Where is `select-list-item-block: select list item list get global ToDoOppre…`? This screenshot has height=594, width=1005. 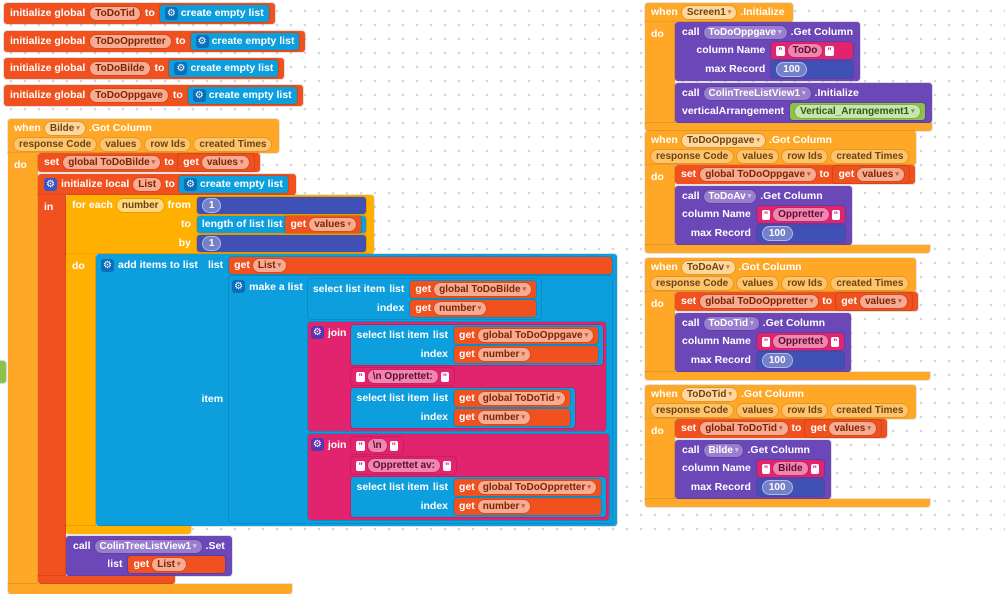 select-list-item-block: select list item list get global ToDoOppre… is located at coordinates (478, 497).